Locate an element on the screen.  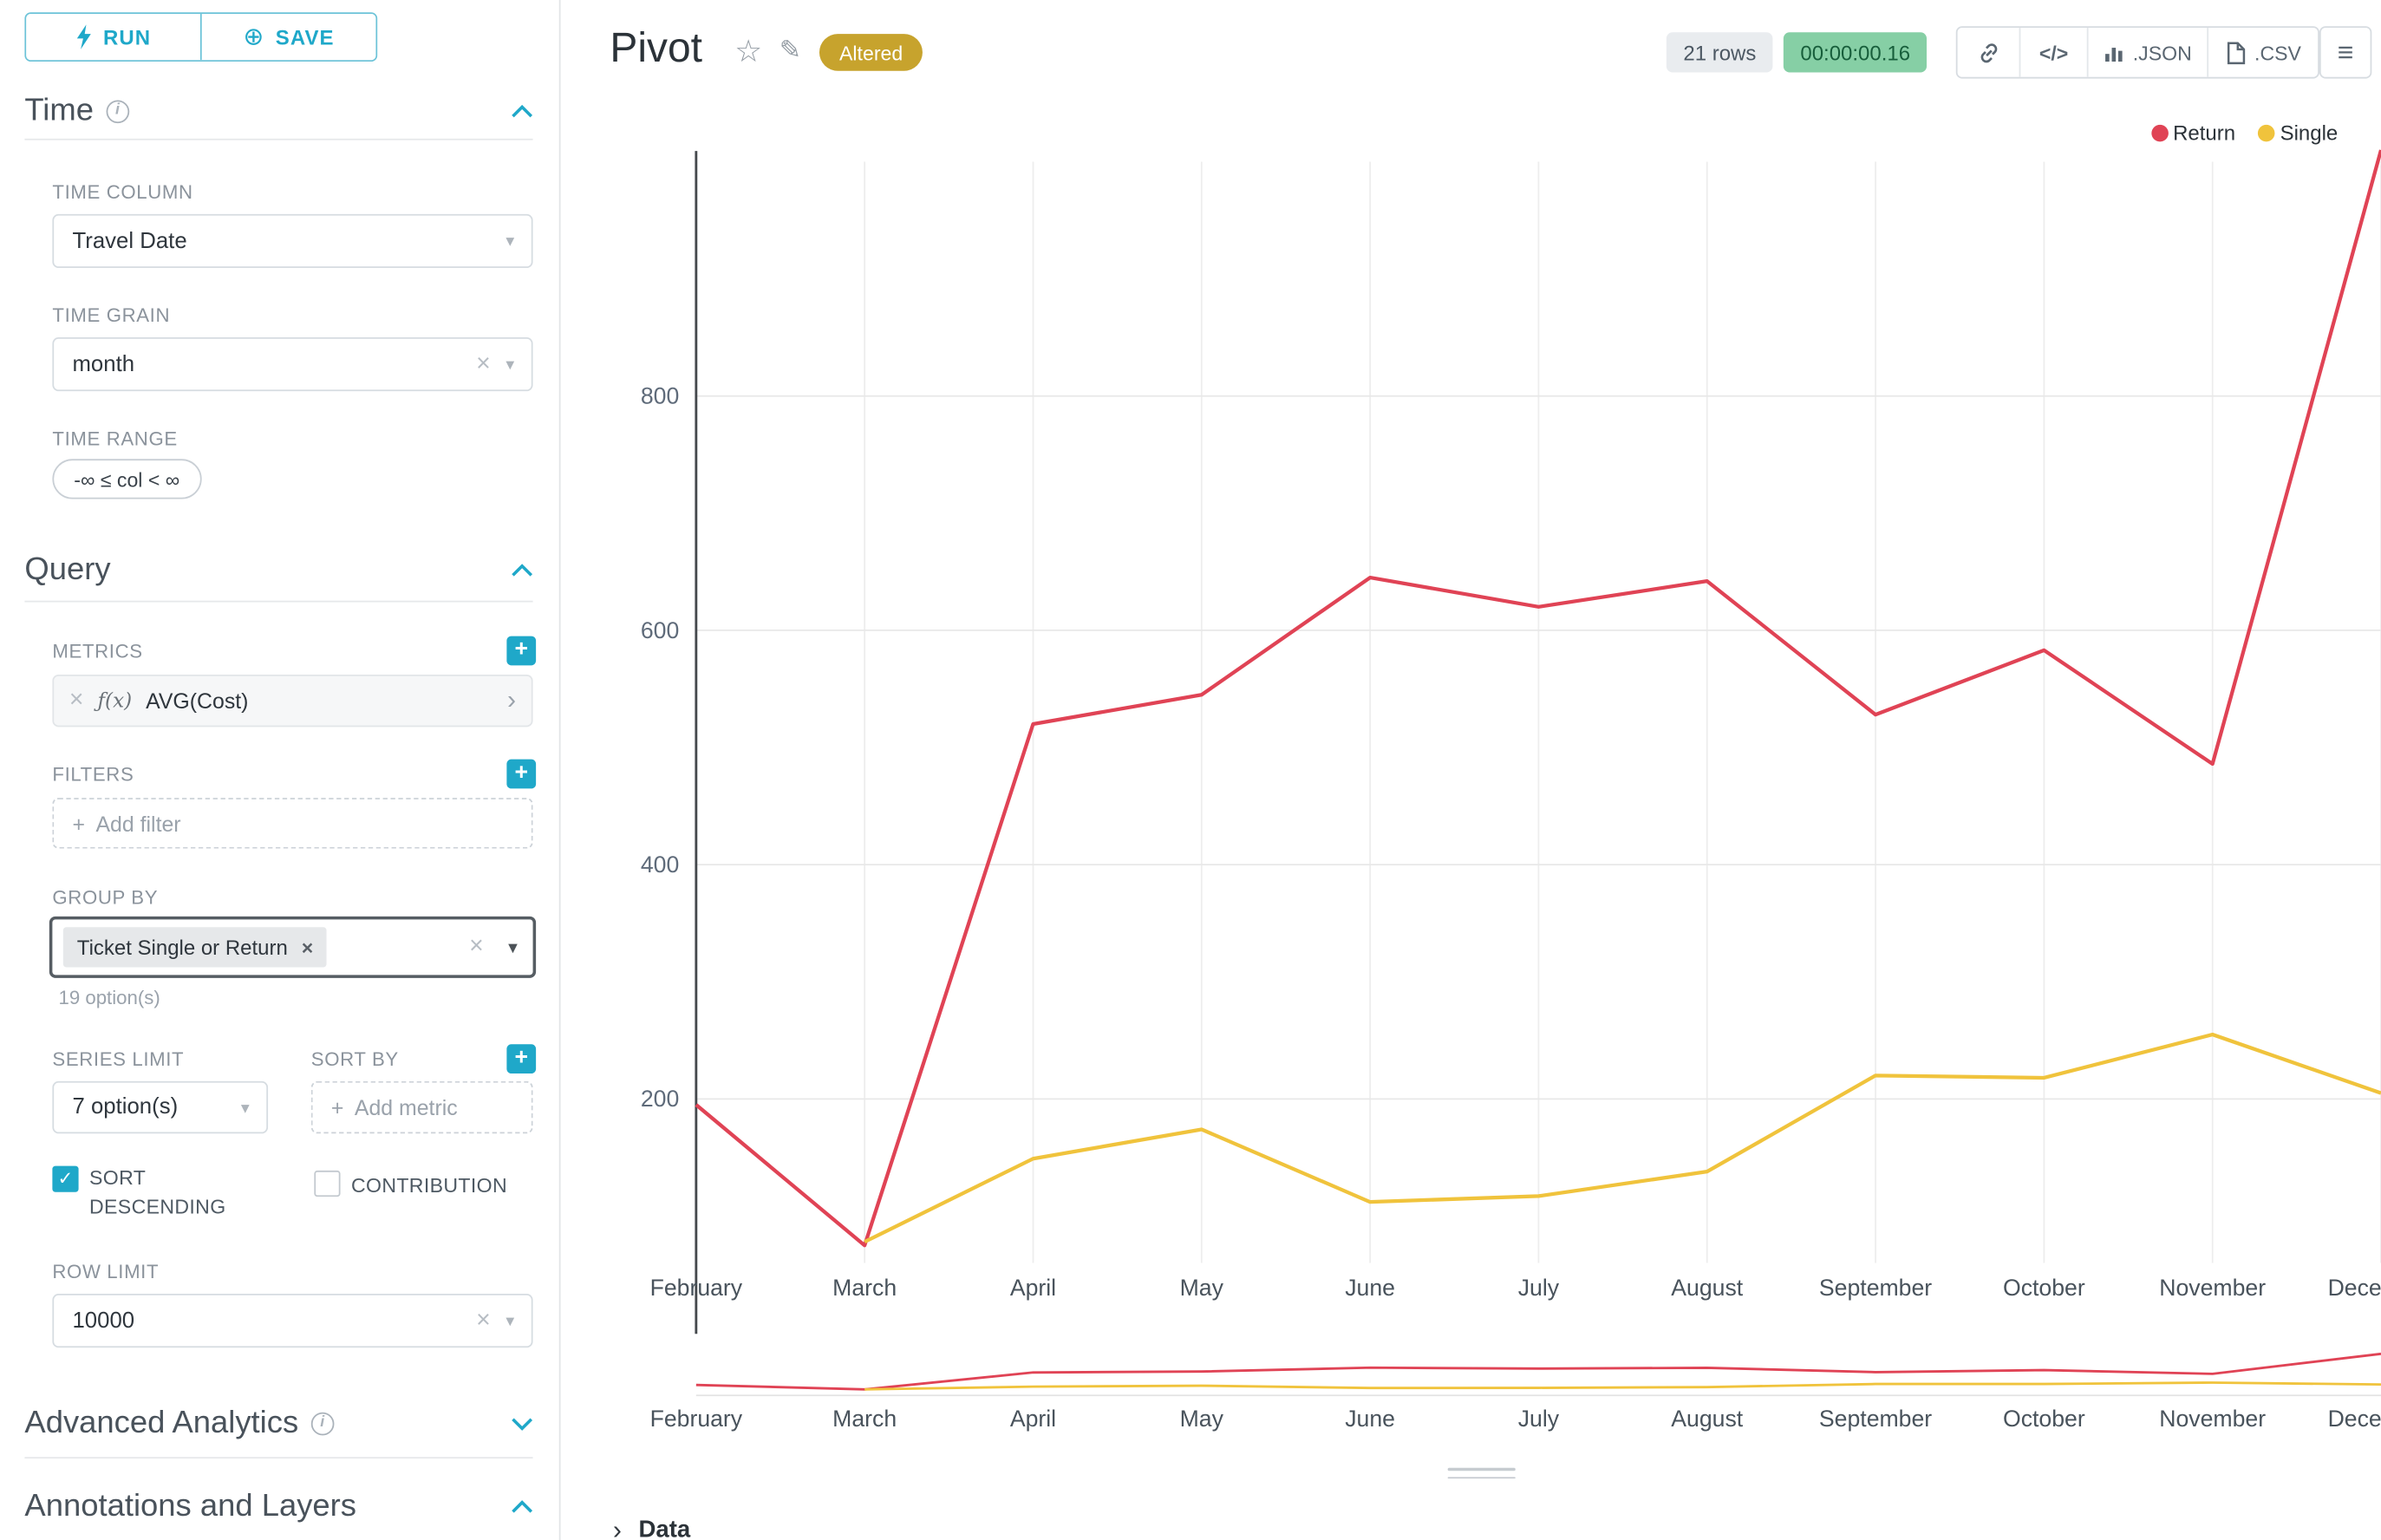
time-grain-select: month × ▾ is located at coordinates (292, 364).